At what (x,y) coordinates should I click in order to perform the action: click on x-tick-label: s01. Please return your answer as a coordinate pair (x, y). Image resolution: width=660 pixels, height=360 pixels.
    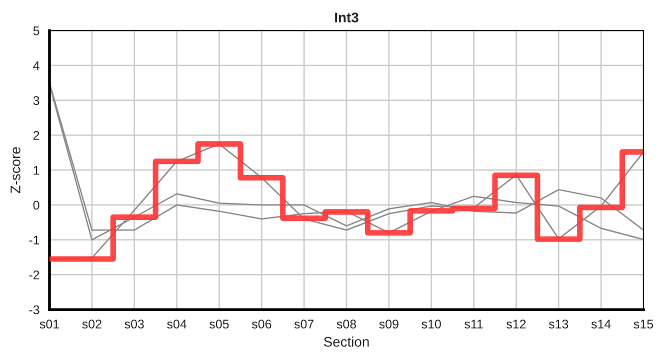
    Looking at the image, I should click on (49, 324).